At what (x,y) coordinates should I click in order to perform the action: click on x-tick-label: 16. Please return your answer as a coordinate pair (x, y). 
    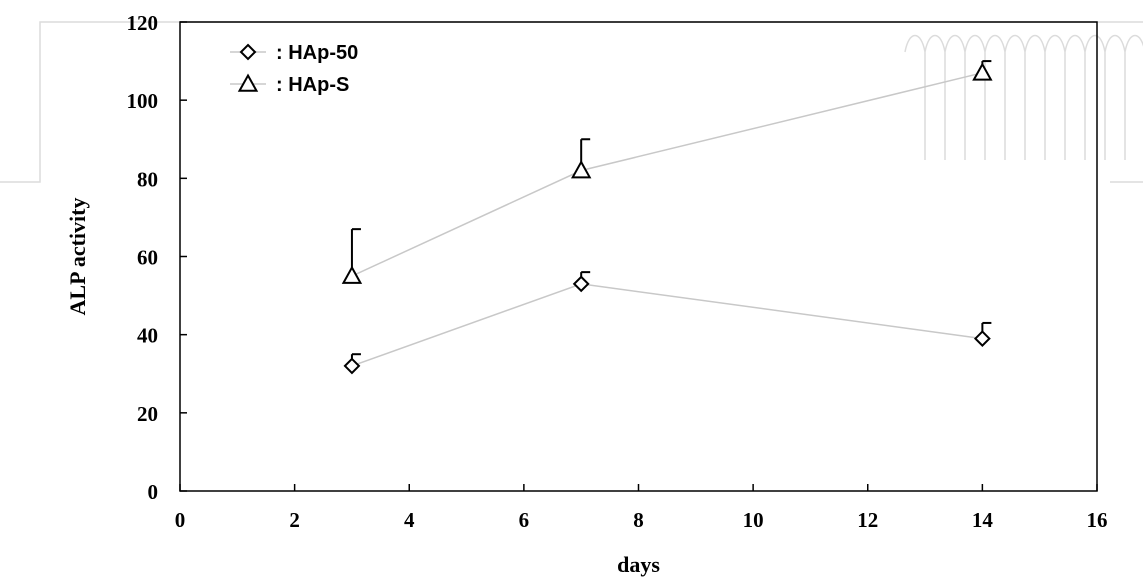
    Looking at the image, I should click on (1097, 520).